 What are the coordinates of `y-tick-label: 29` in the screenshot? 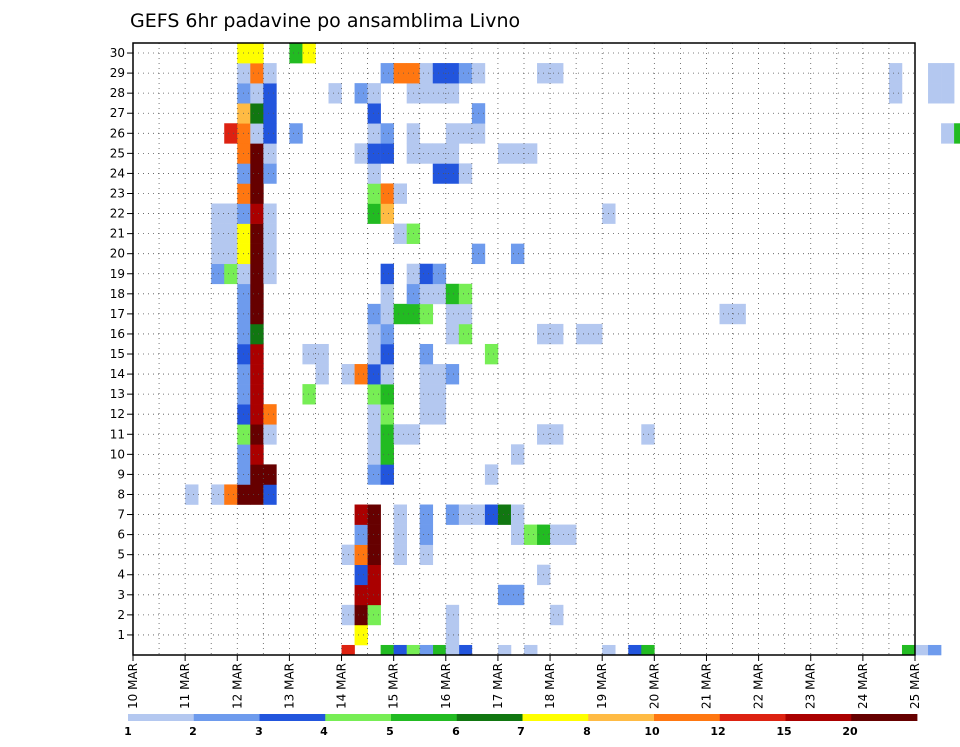 It's located at (117, 73).